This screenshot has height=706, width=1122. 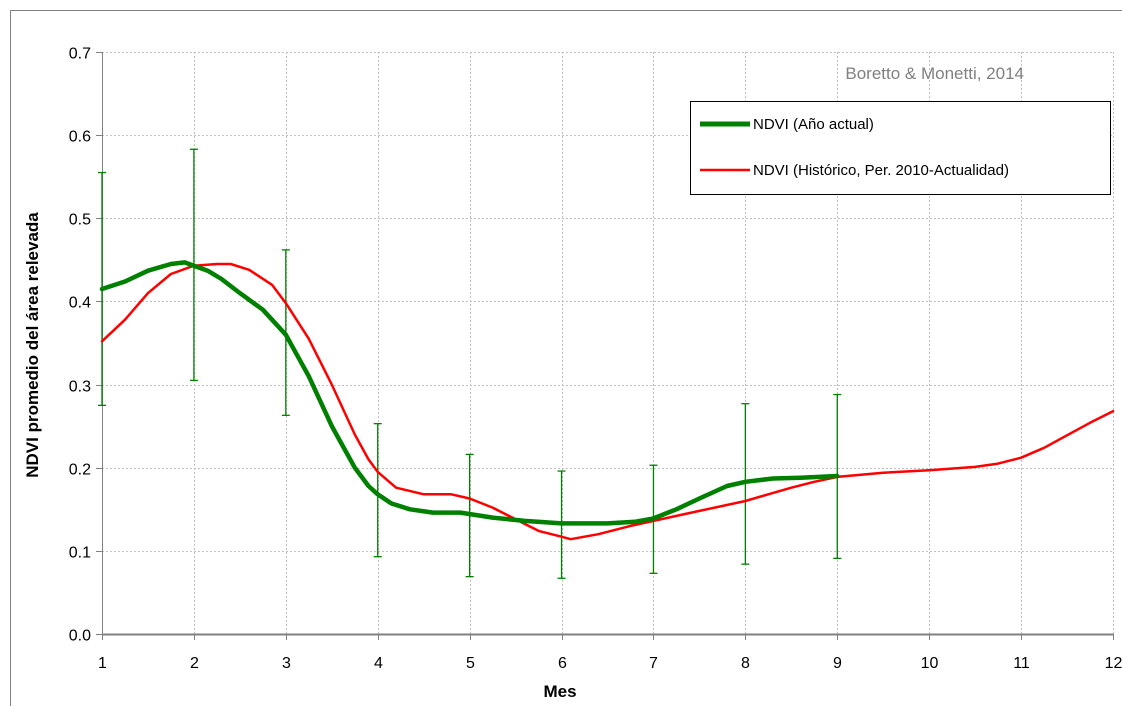 I want to click on y-tick-label: 0.0, so click(x=80, y=636).